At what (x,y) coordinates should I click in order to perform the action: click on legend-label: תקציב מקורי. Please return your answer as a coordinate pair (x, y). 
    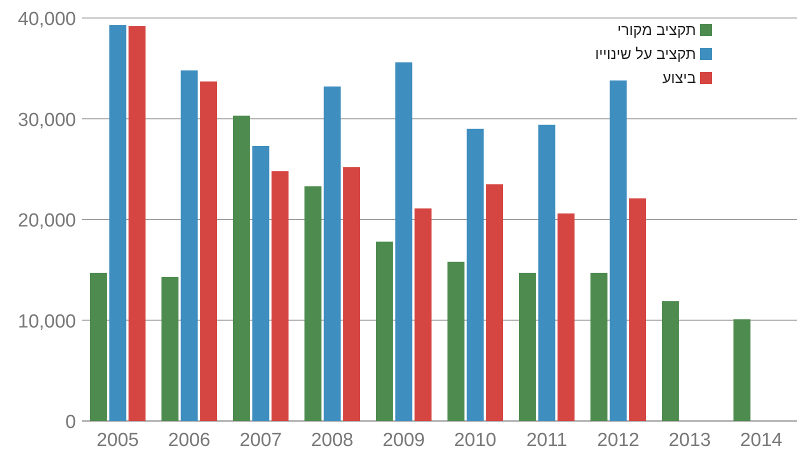
    Looking at the image, I should click on (656, 30).